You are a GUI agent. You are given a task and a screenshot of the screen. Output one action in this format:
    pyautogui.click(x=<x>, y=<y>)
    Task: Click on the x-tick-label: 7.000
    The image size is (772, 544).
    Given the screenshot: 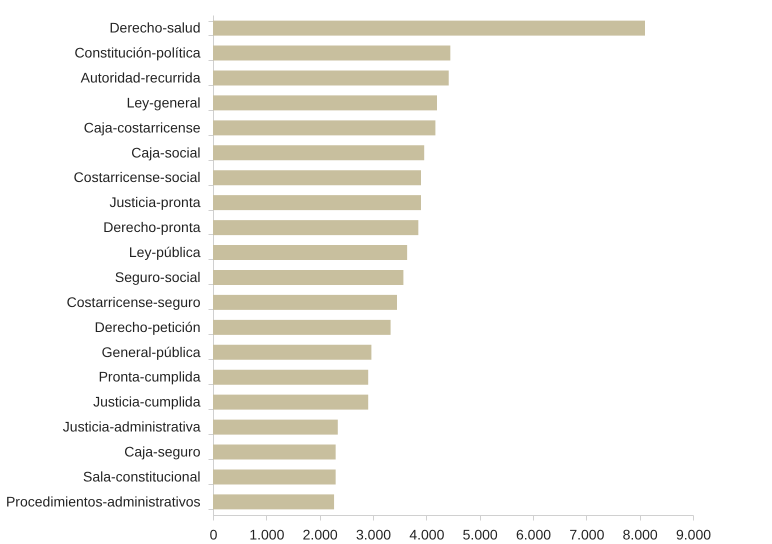 What is the action you would take?
    pyautogui.click(x=587, y=534)
    